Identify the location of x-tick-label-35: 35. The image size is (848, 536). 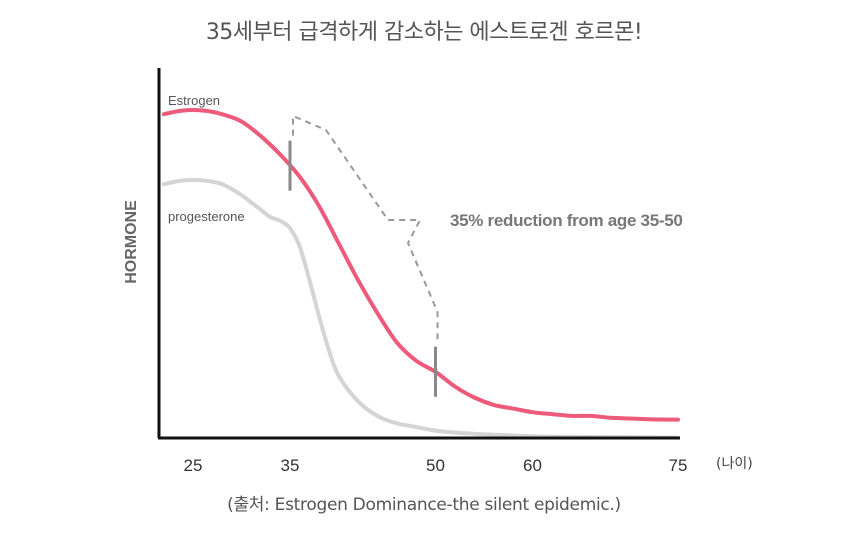
(290, 465).